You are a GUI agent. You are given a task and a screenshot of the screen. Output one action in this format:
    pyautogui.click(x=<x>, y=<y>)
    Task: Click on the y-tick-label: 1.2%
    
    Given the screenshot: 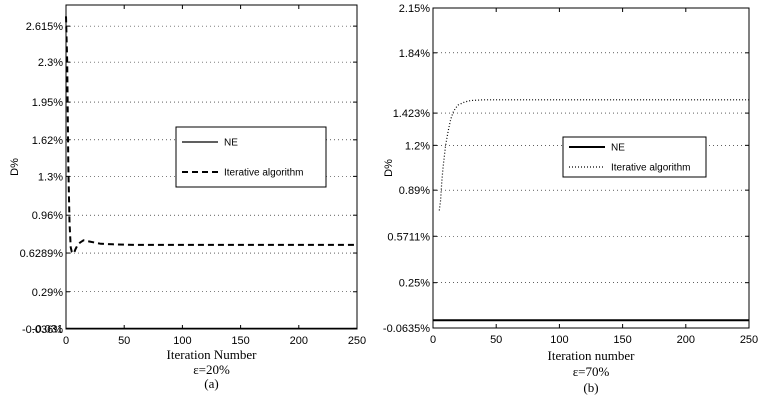 What is the action you would take?
    pyautogui.click(x=417, y=146)
    